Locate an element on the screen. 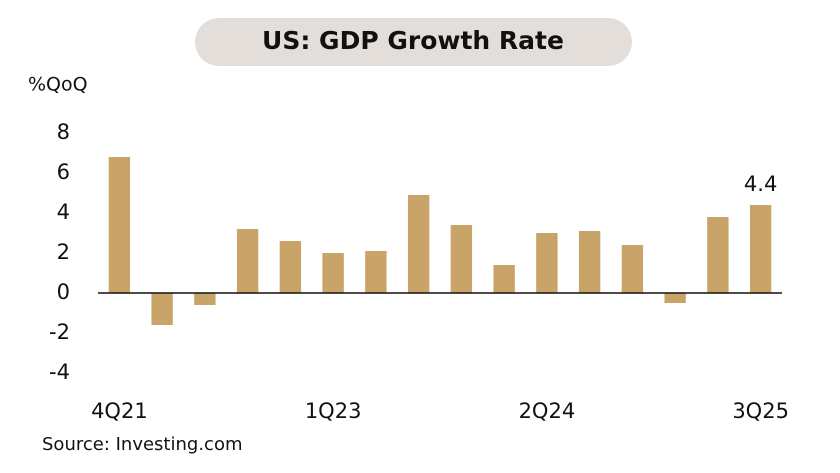 The image size is (840, 473). source: Source: Investing.com is located at coordinates (142, 444).